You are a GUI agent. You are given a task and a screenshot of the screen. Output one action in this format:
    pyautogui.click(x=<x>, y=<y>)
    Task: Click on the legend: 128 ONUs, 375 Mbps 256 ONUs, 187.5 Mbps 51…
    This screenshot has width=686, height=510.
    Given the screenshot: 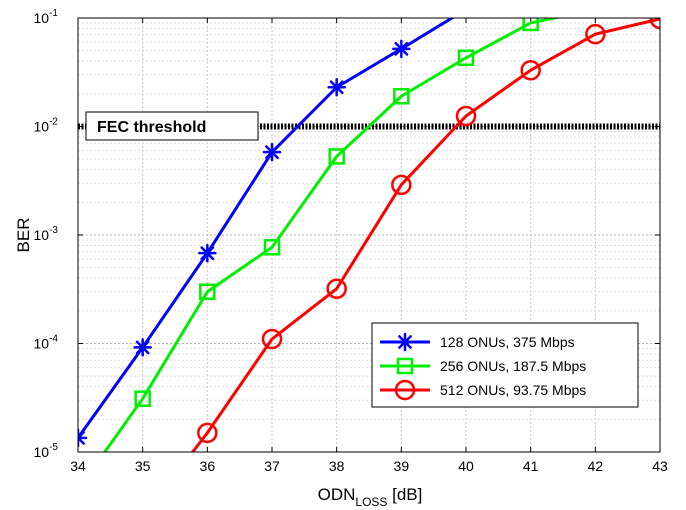 What is the action you would take?
    pyautogui.click(x=505, y=365)
    